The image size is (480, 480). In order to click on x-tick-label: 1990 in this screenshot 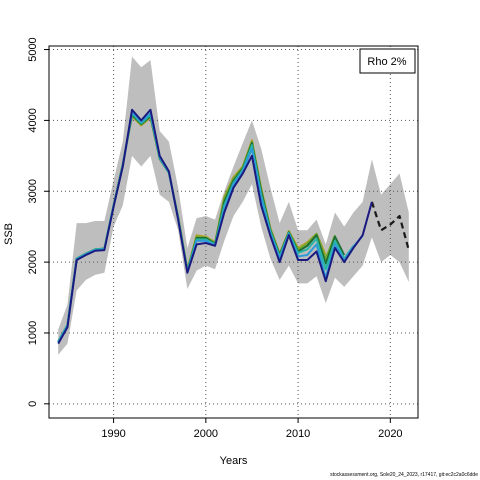, I will do `click(113, 434)`.